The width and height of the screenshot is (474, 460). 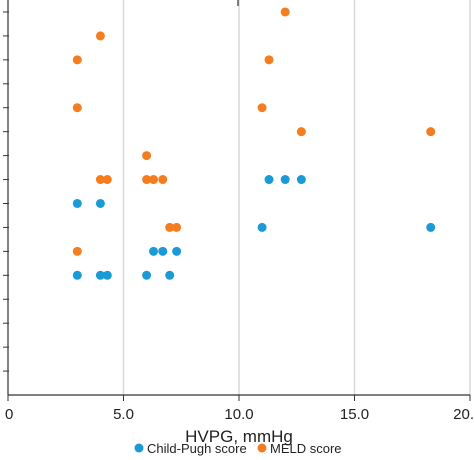 I want to click on legend-marker-child-pugh-score, so click(x=139, y=448).